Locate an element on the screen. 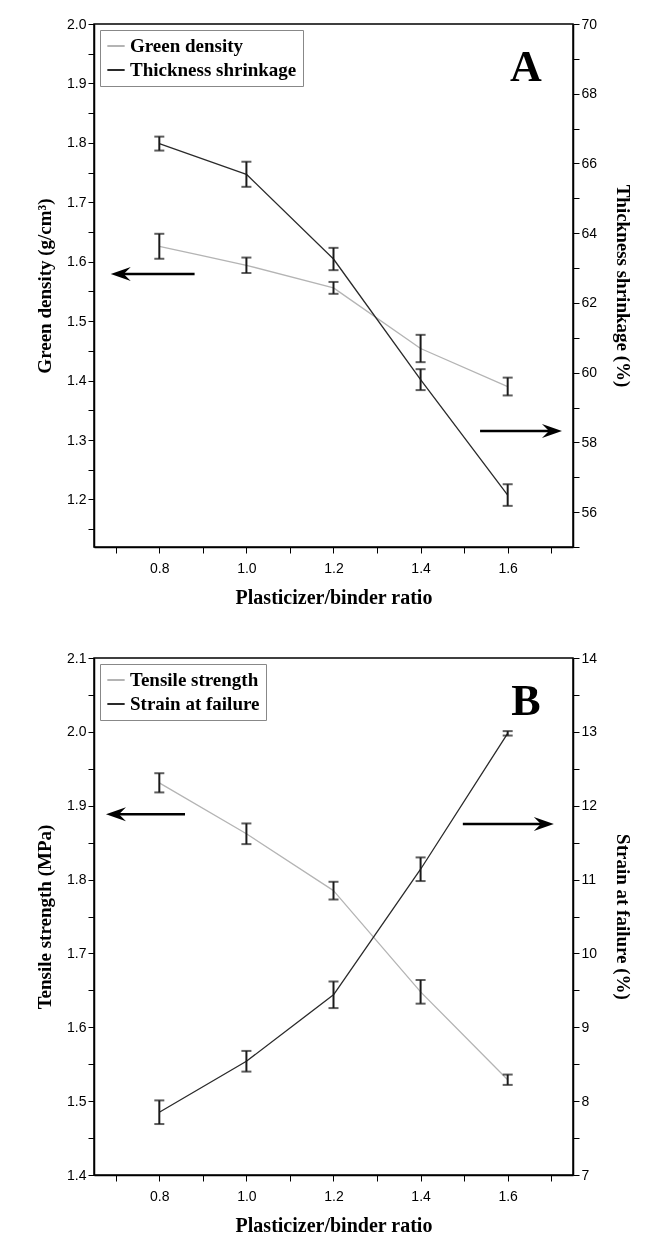 This screenshot has width=656, height=1239. annotation: B is located at coordinates (526, 700).